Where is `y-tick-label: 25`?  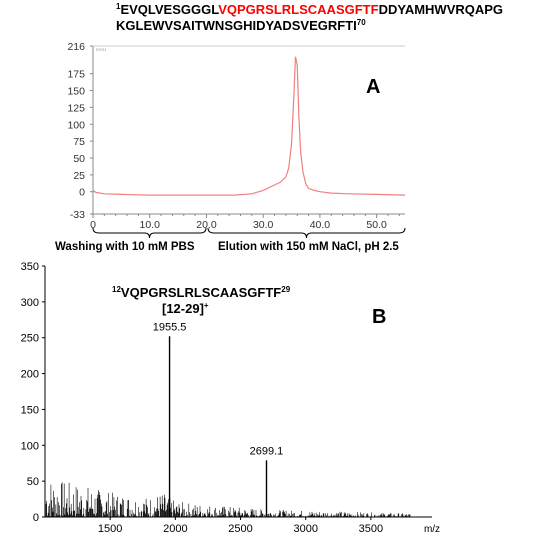
y-tick-label: 25 is located at coordinates (79, 176).